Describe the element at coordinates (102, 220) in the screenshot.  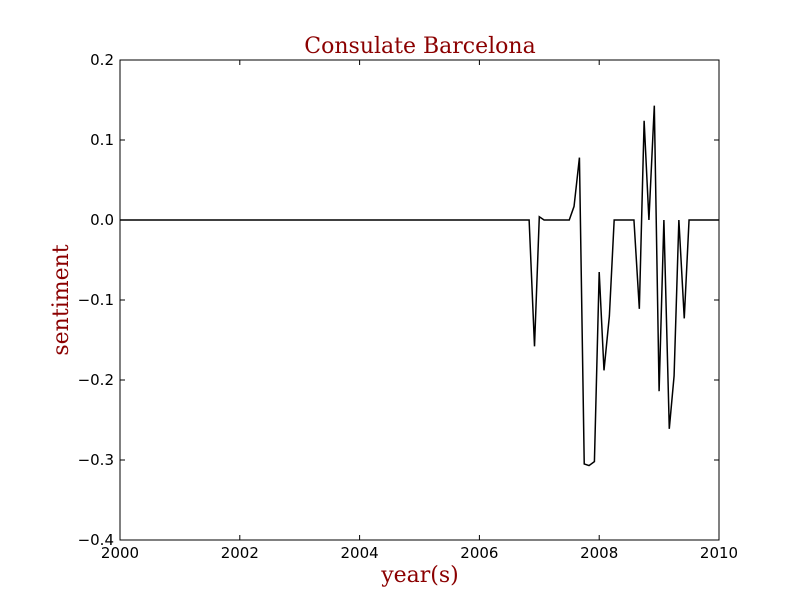
I see `y-tick-label: 0.0` at that location.